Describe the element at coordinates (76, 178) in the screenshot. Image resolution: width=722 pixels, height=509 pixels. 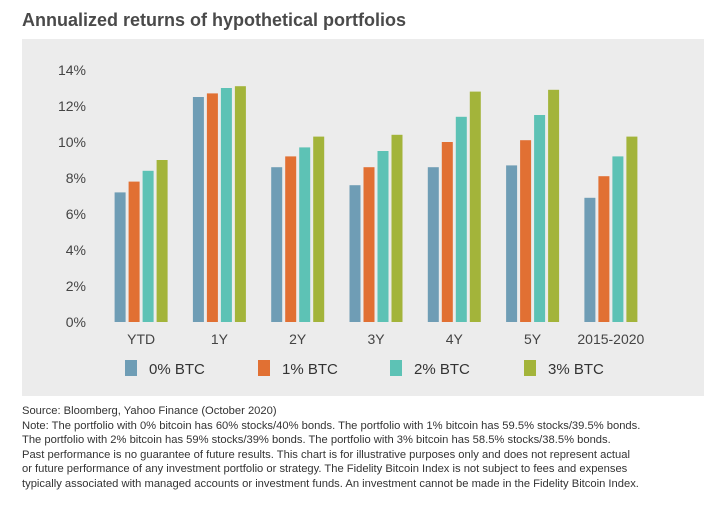
I see `y-tick-label: 8%` at that location.